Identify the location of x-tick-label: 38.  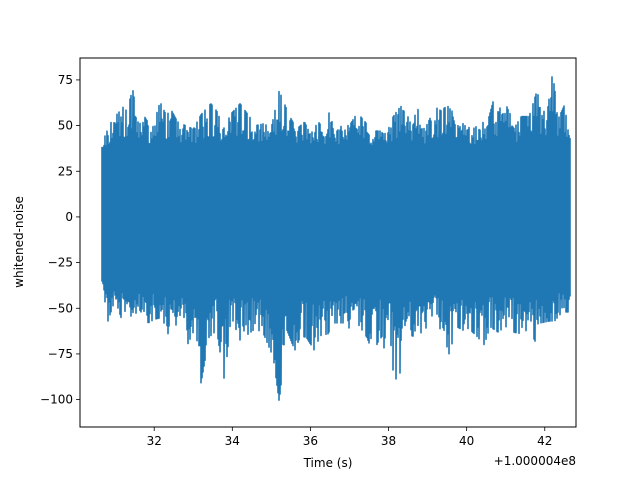
(388, 441).